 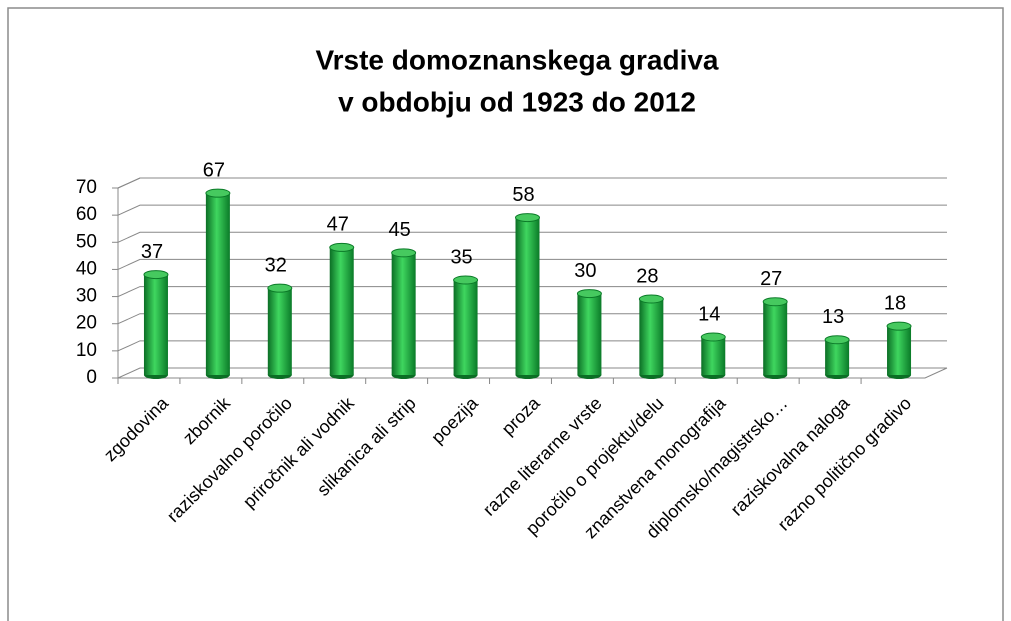 I want to click on y-tick-label: 20, so click(x=86, y=323).